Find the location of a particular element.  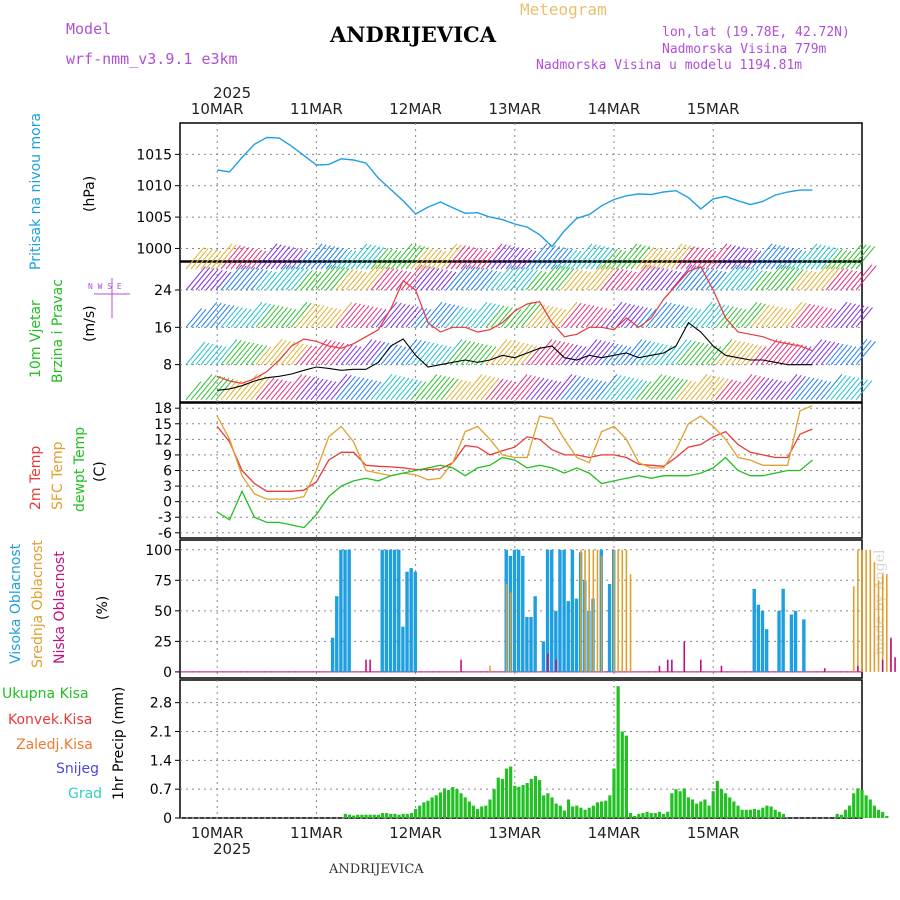

altitude: Nadmorska Visina 779m is located at coordinates (744, 49).